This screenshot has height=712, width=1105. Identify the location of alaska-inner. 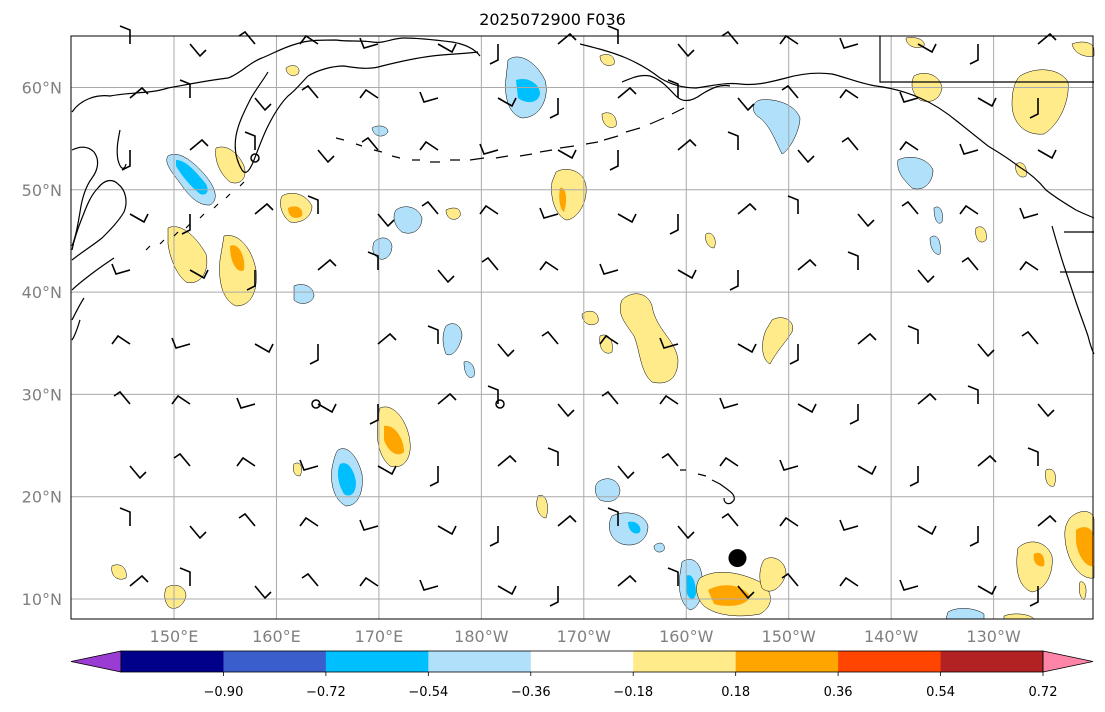
(676, 88).